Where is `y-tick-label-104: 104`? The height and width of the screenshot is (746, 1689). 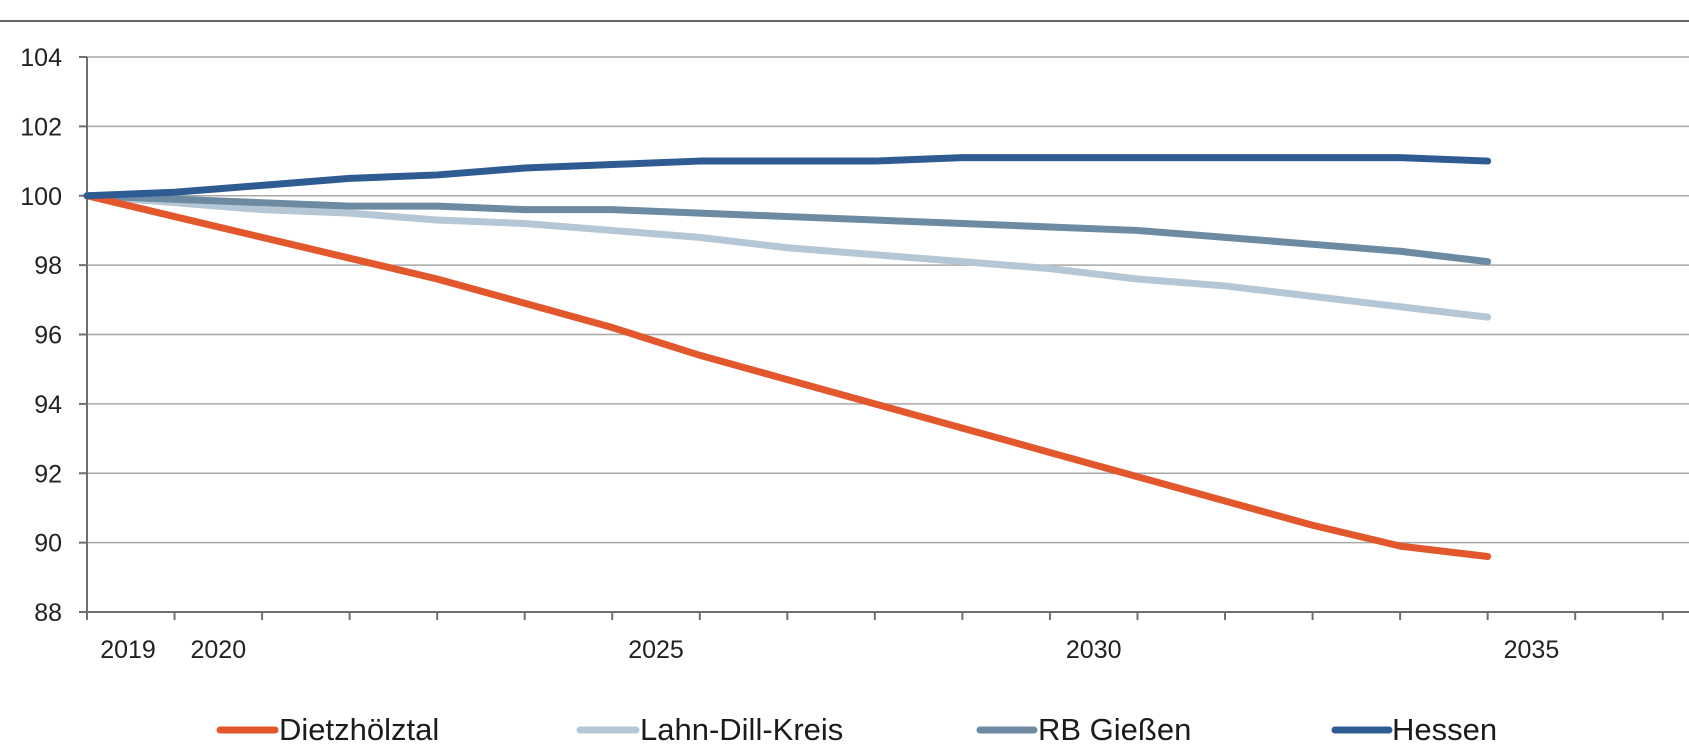 y-tick-label-104: 104 is located at coordinates (41, 58).